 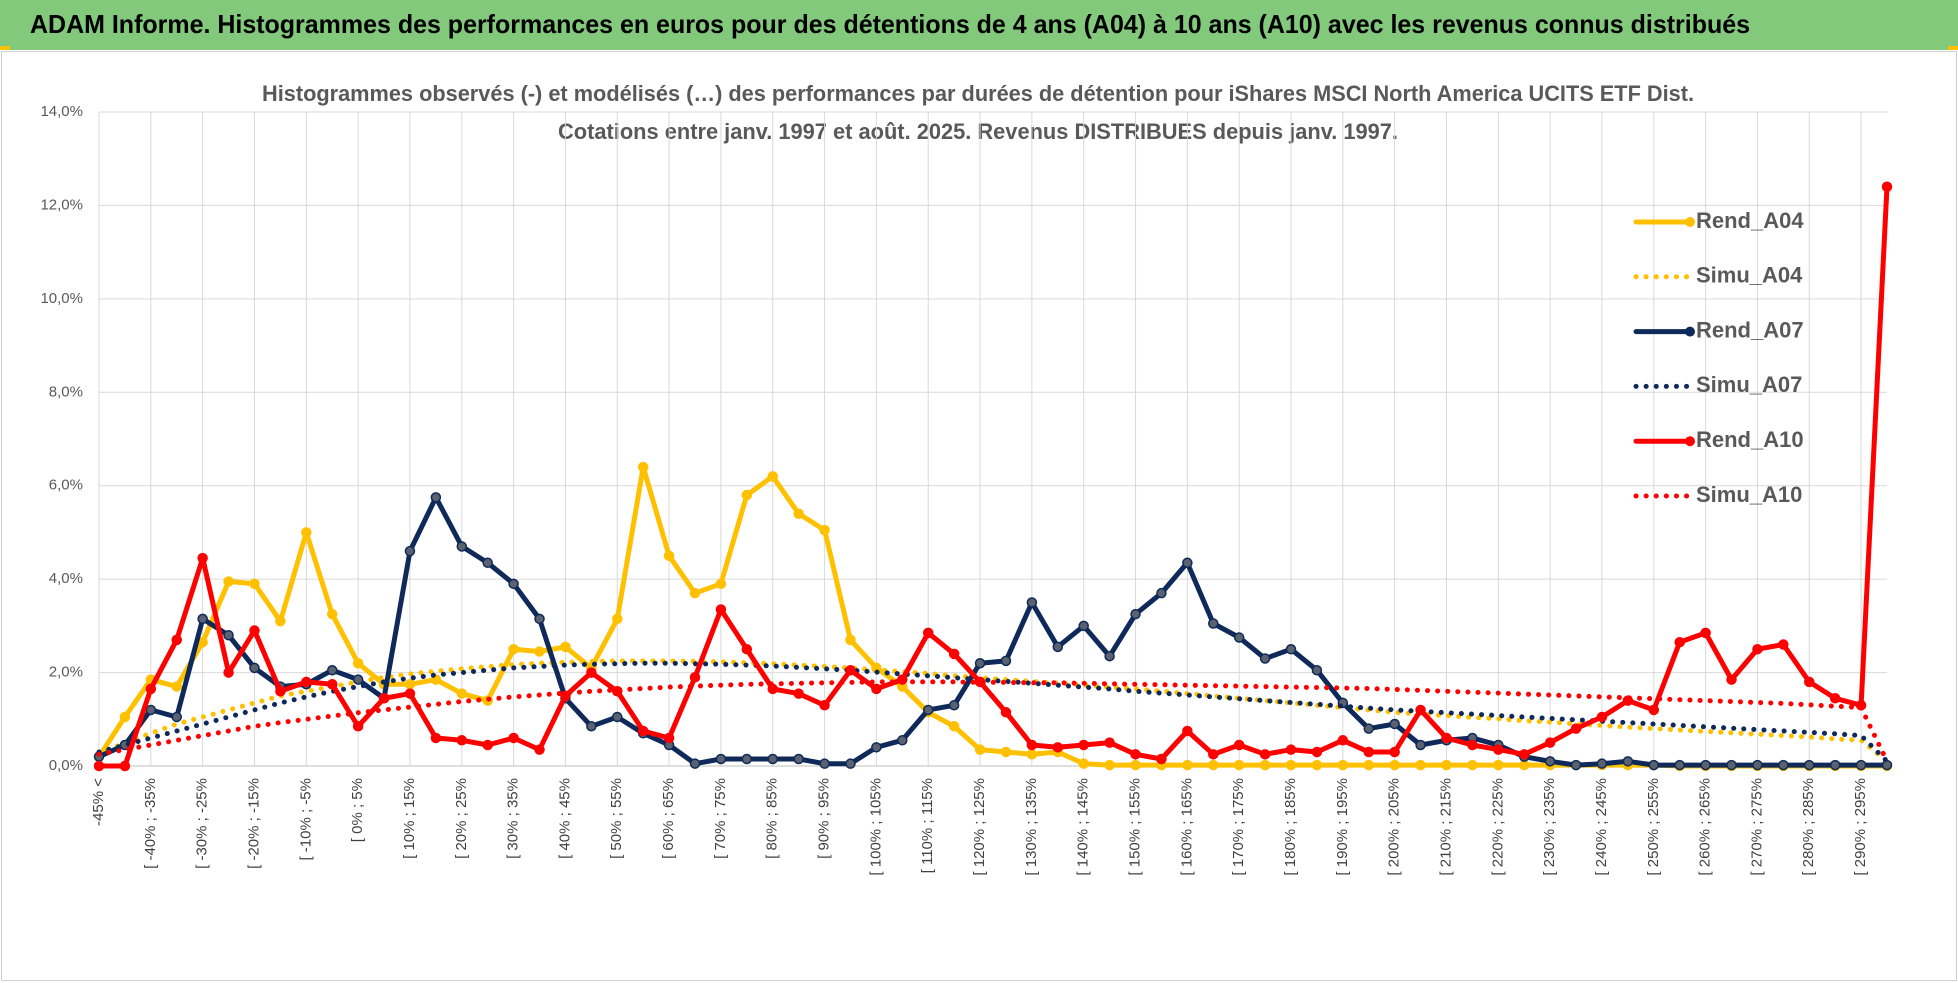 What do you see at coordinates (1083, 827) in the screenshot?
I see `x-tick-label: [ 140% ; 145%` at bounding box center [1083, 827].